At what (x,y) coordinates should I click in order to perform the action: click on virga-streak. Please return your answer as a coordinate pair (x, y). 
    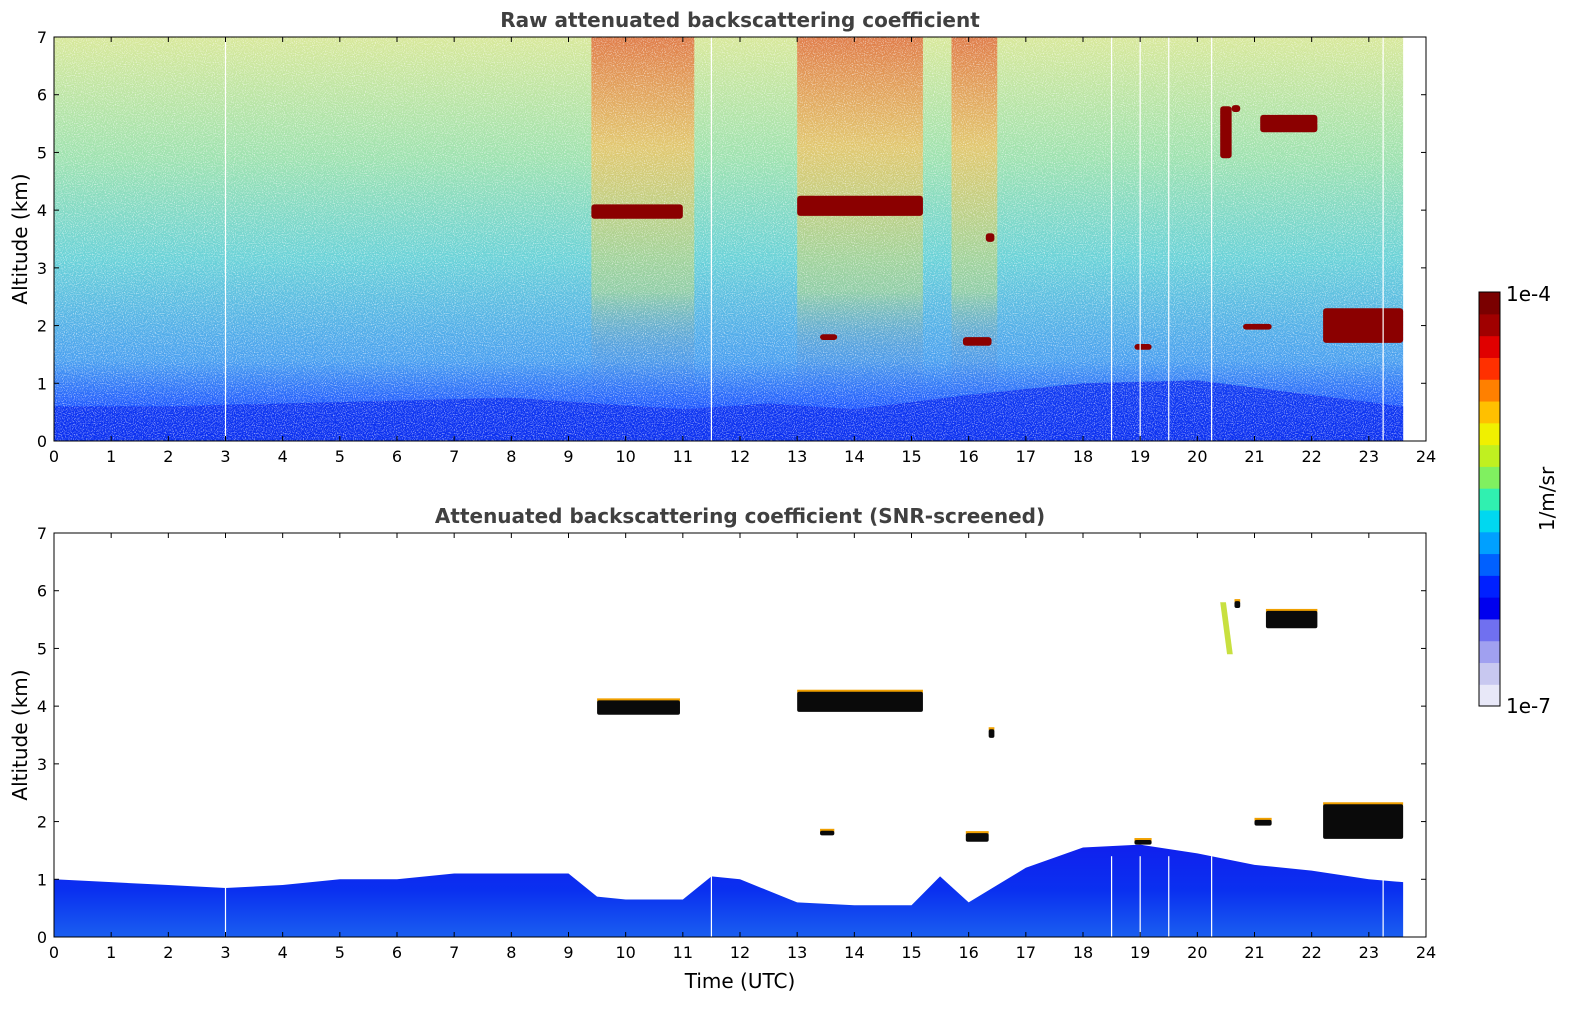
    Looking at the image, I should click on (1226, 628).